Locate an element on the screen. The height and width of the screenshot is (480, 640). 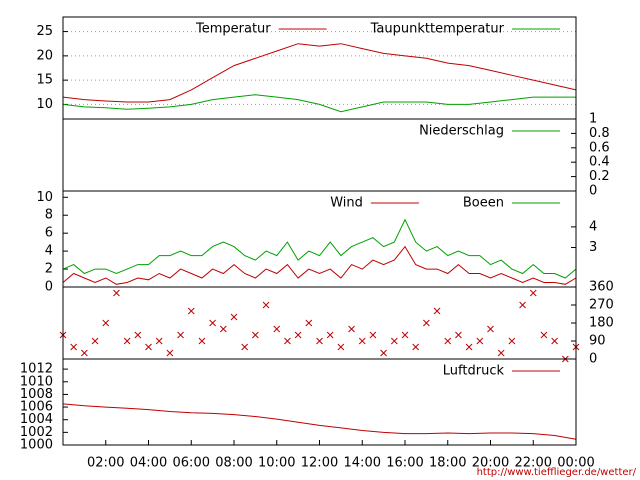
y-tick-label: 1008 is located at coordinates (36, 394).